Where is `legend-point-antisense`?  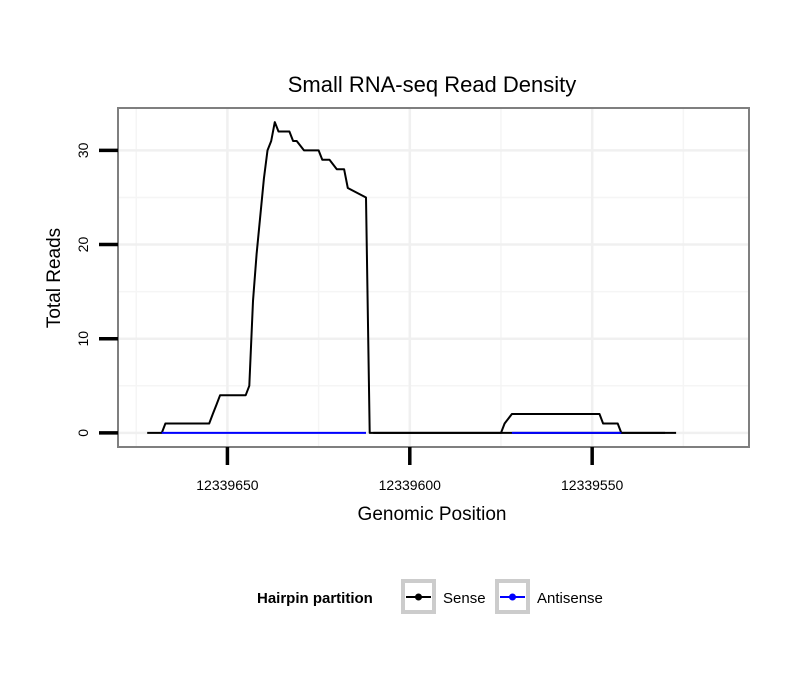
legend-point-antisense is located at coordinates (512, 597).